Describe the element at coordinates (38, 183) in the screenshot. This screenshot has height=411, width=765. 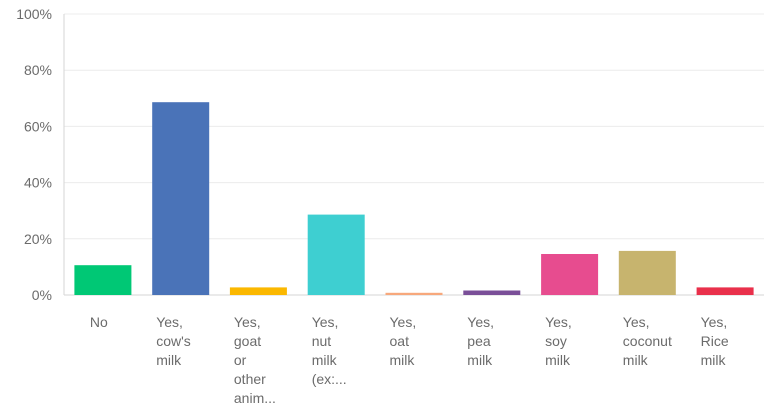
I see `y-tick-label: 40%` at that location.